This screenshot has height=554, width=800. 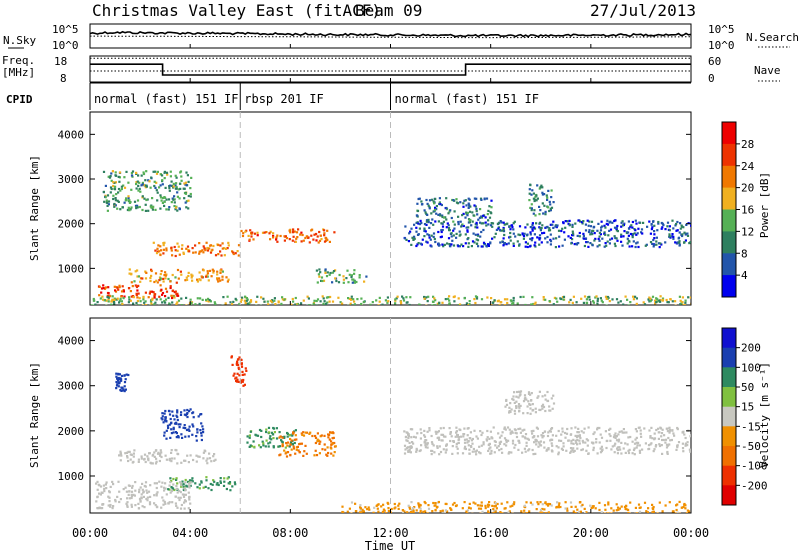 I want to click on y-tick-label: 4000, so click(x=71, y=134).